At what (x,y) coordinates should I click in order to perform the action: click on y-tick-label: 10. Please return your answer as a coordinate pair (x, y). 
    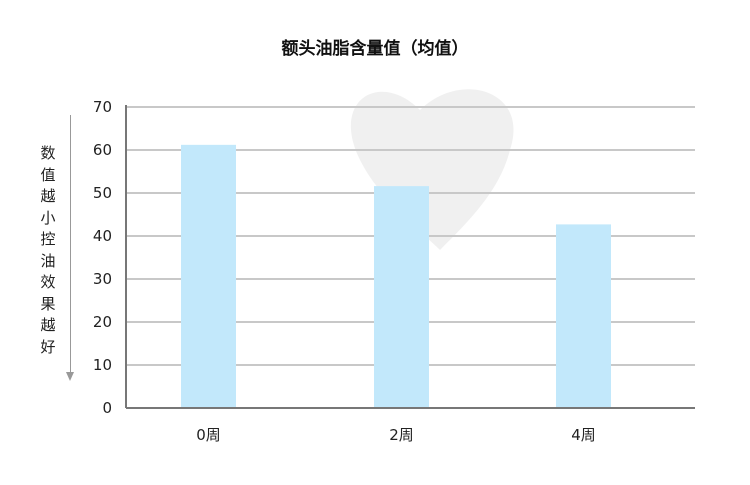
    Looking at the image, I should click on (102, 365).